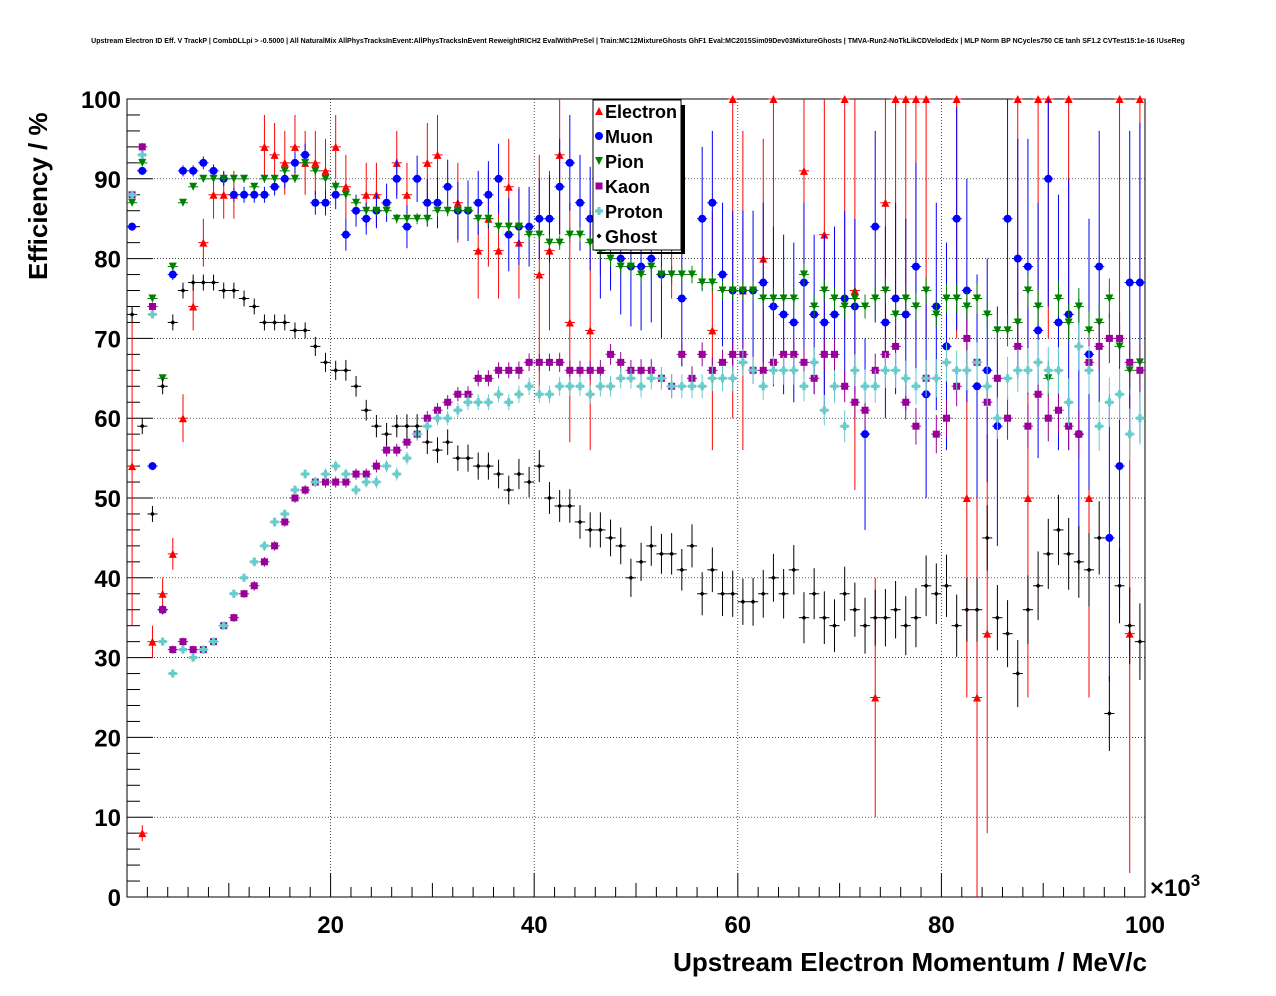  I want to click on electron-point, so click(987, 634).